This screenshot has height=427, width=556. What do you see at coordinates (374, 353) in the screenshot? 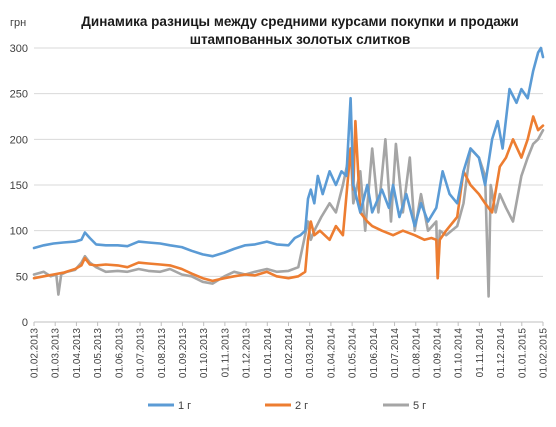
I see `x-tick-label: 01.06.2014` at bounding box center [374, 353].